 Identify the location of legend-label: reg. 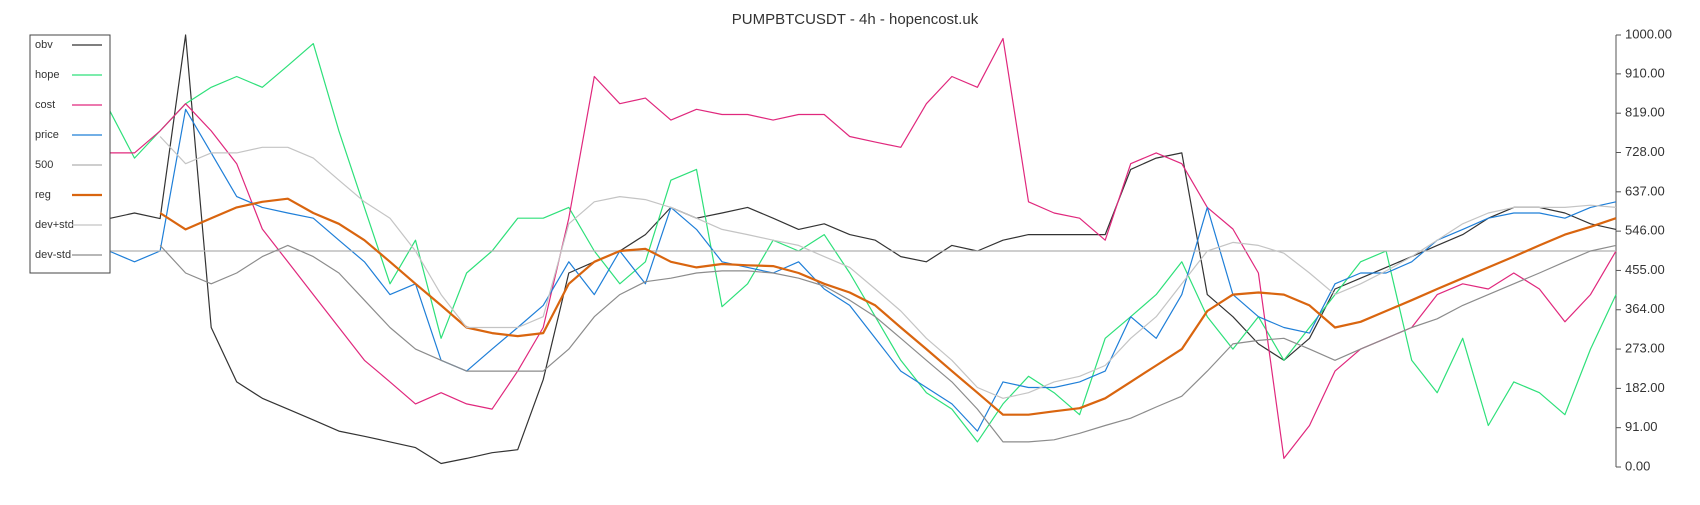
(43, 195).